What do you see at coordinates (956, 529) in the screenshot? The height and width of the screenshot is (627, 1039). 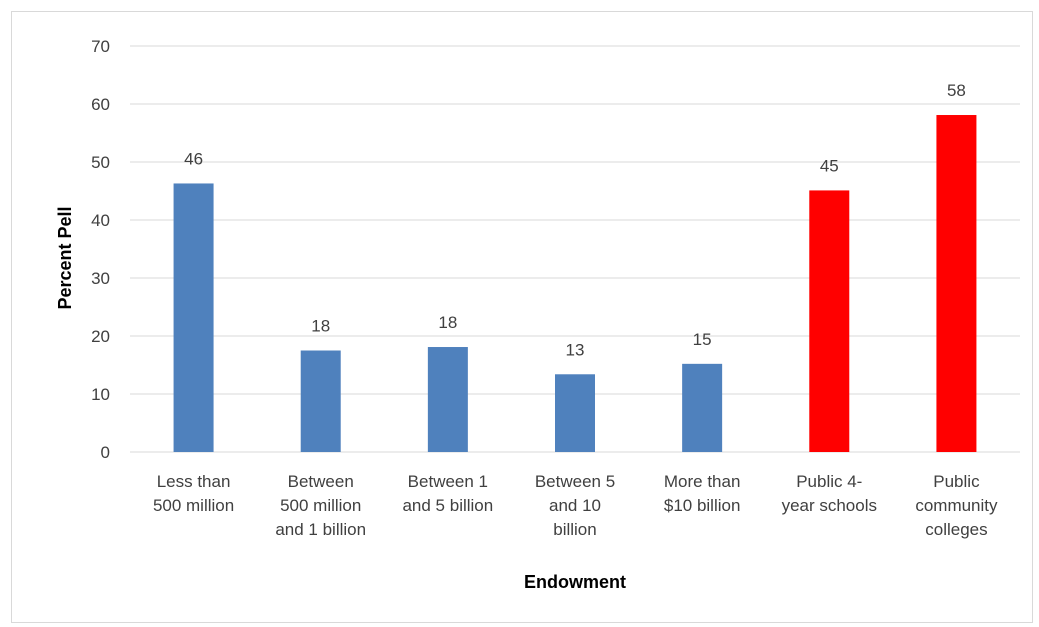 I see `x-tick-label: colleges` at bounding box center [956, 529].